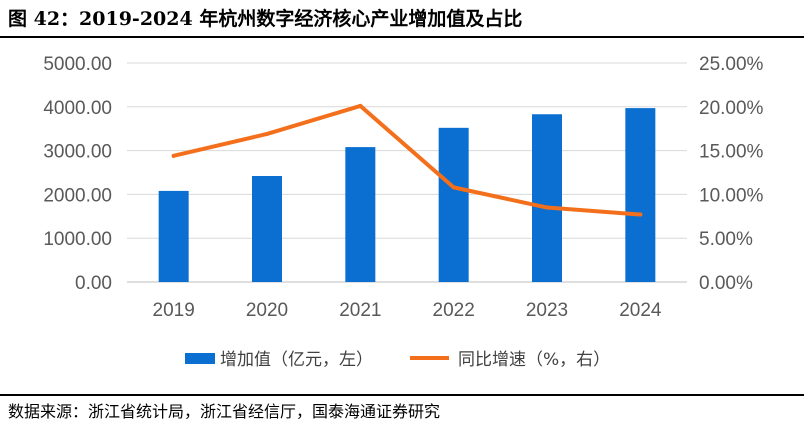 This screenshot has width=804, height=431. Describe the element at coordinates (77, 239) in the screenshot. I see `left-tick-label: 1000.00` at that location.